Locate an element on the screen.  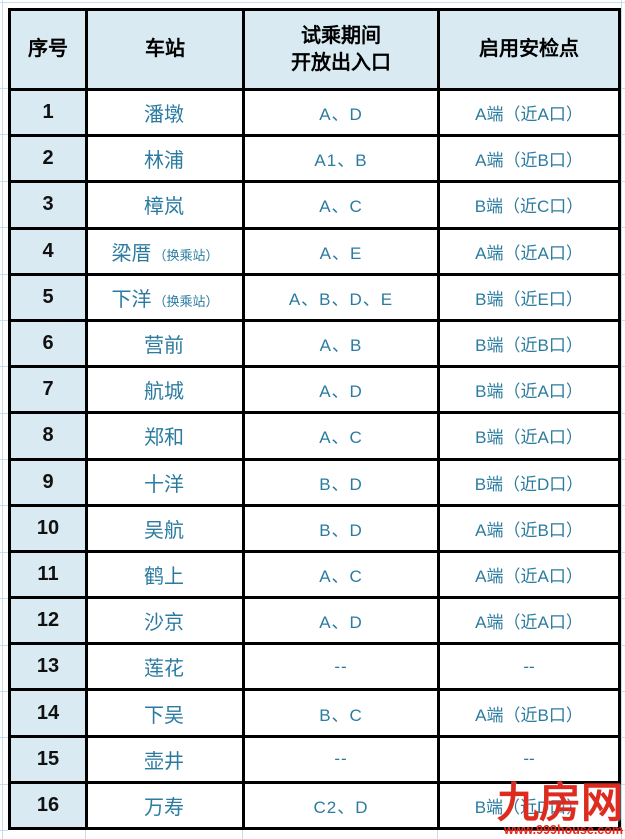
table-row: 9 十洋 B、D B端（近D口） is located at coordinates (314, 482).